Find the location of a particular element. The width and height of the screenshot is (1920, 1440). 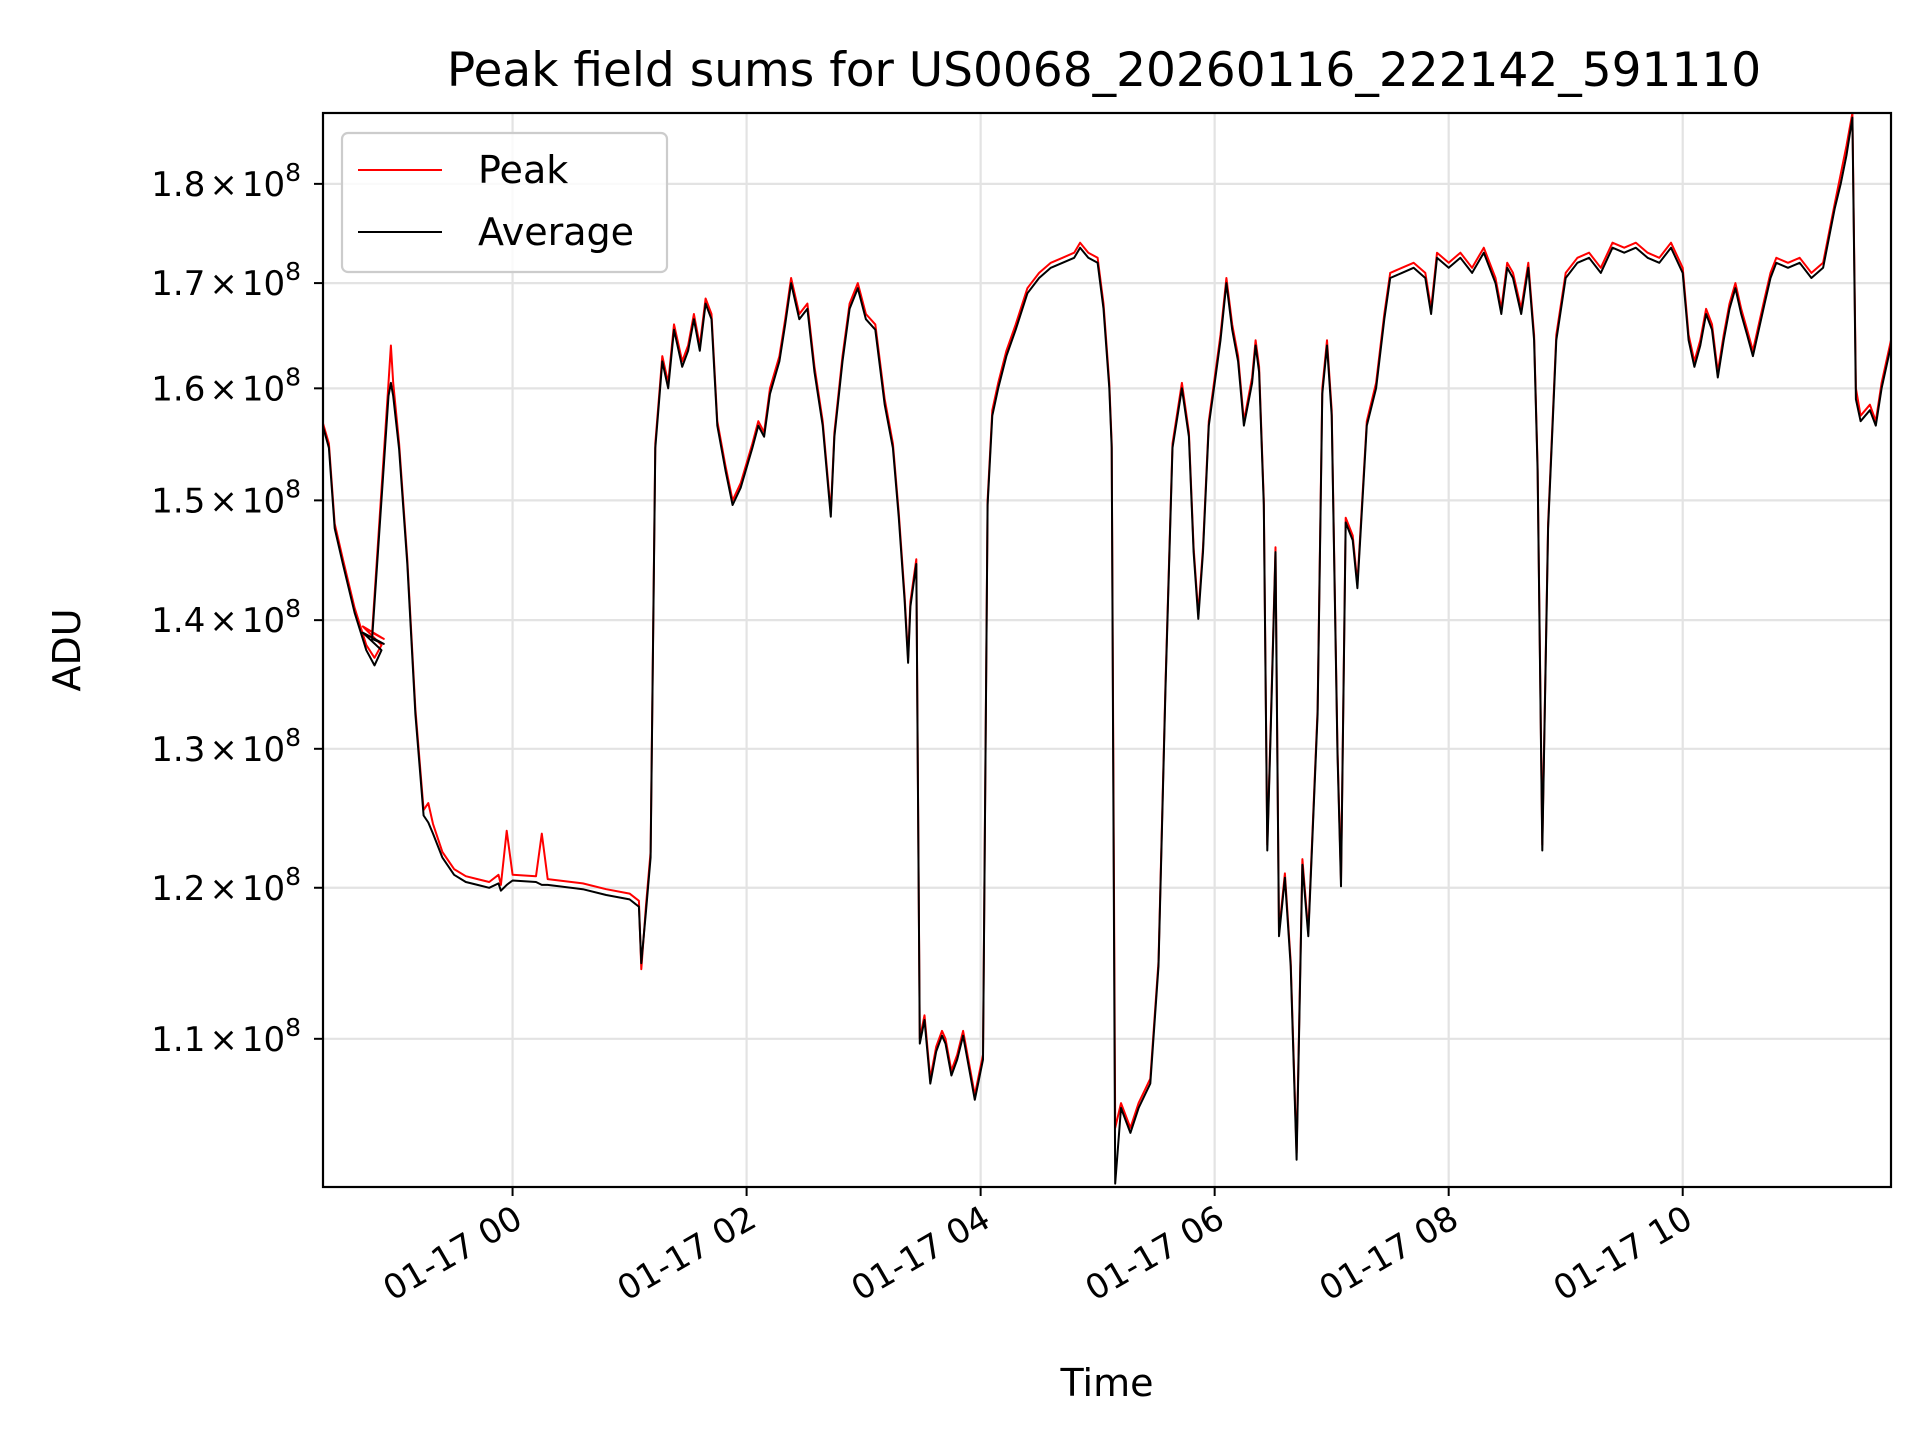

legend-box is located at coordinates (504, 202).